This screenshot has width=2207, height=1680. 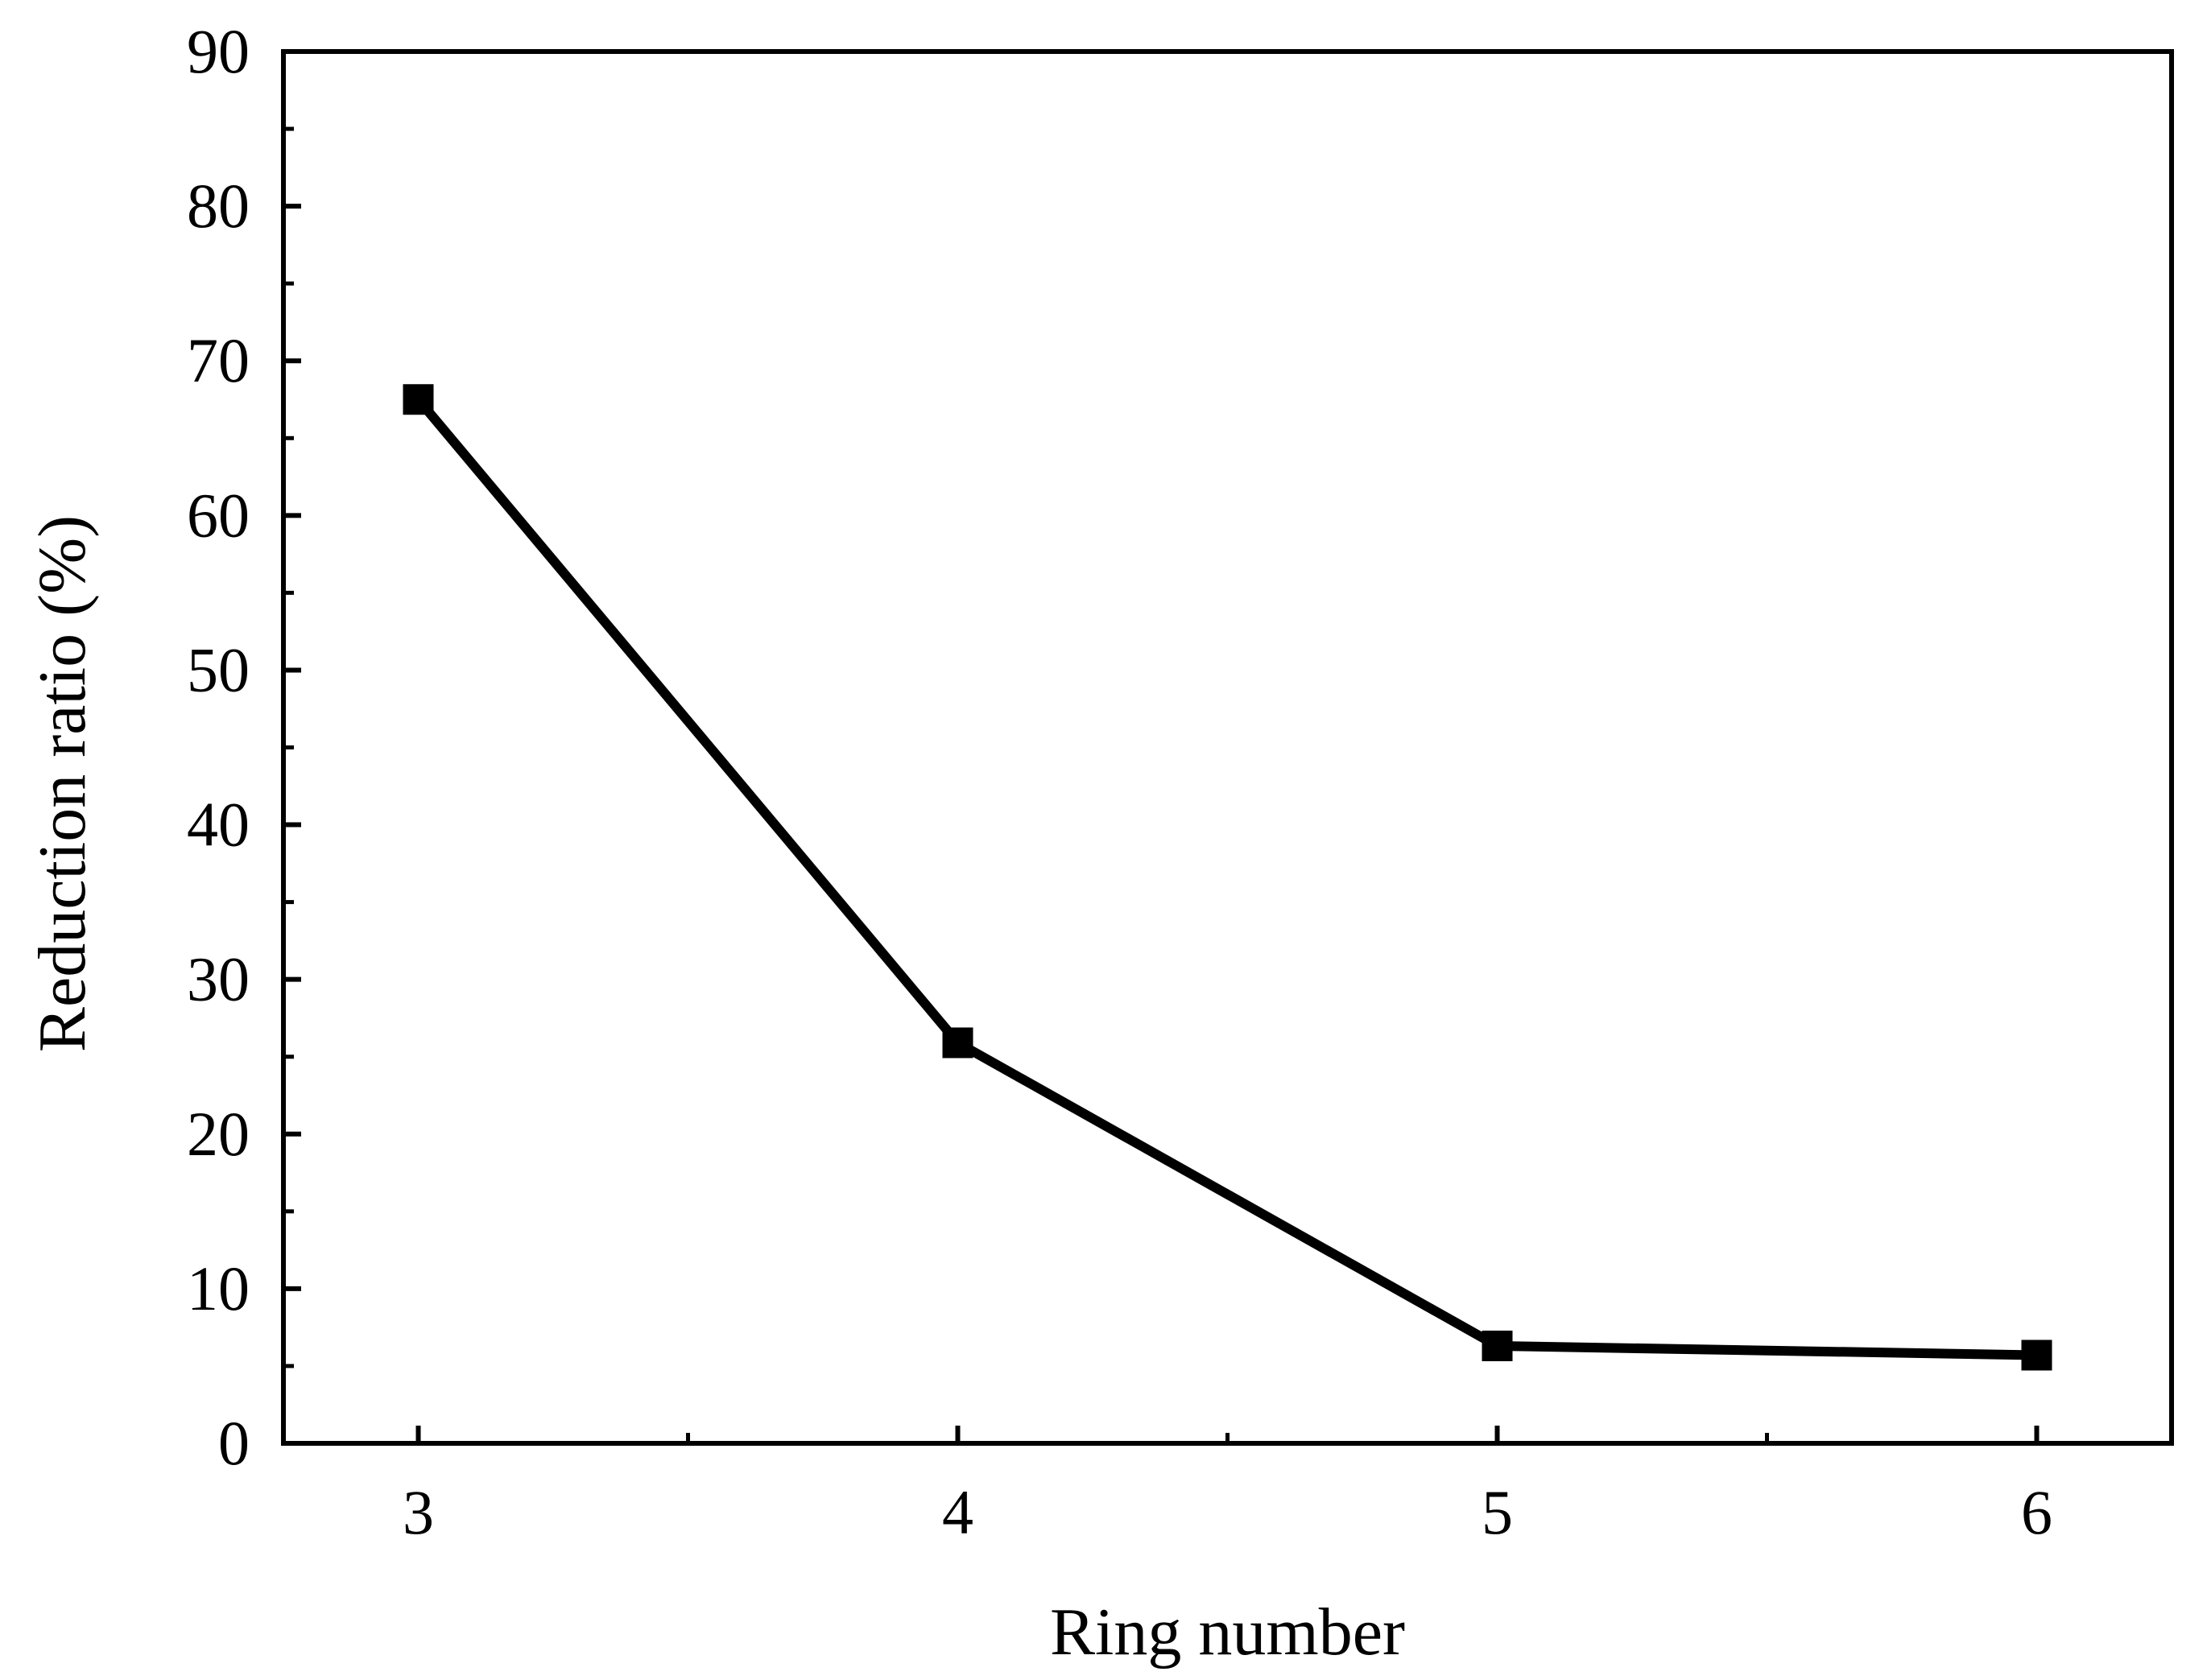 I want to click on y-tick-label: 0, so click(x=234, y=1443).